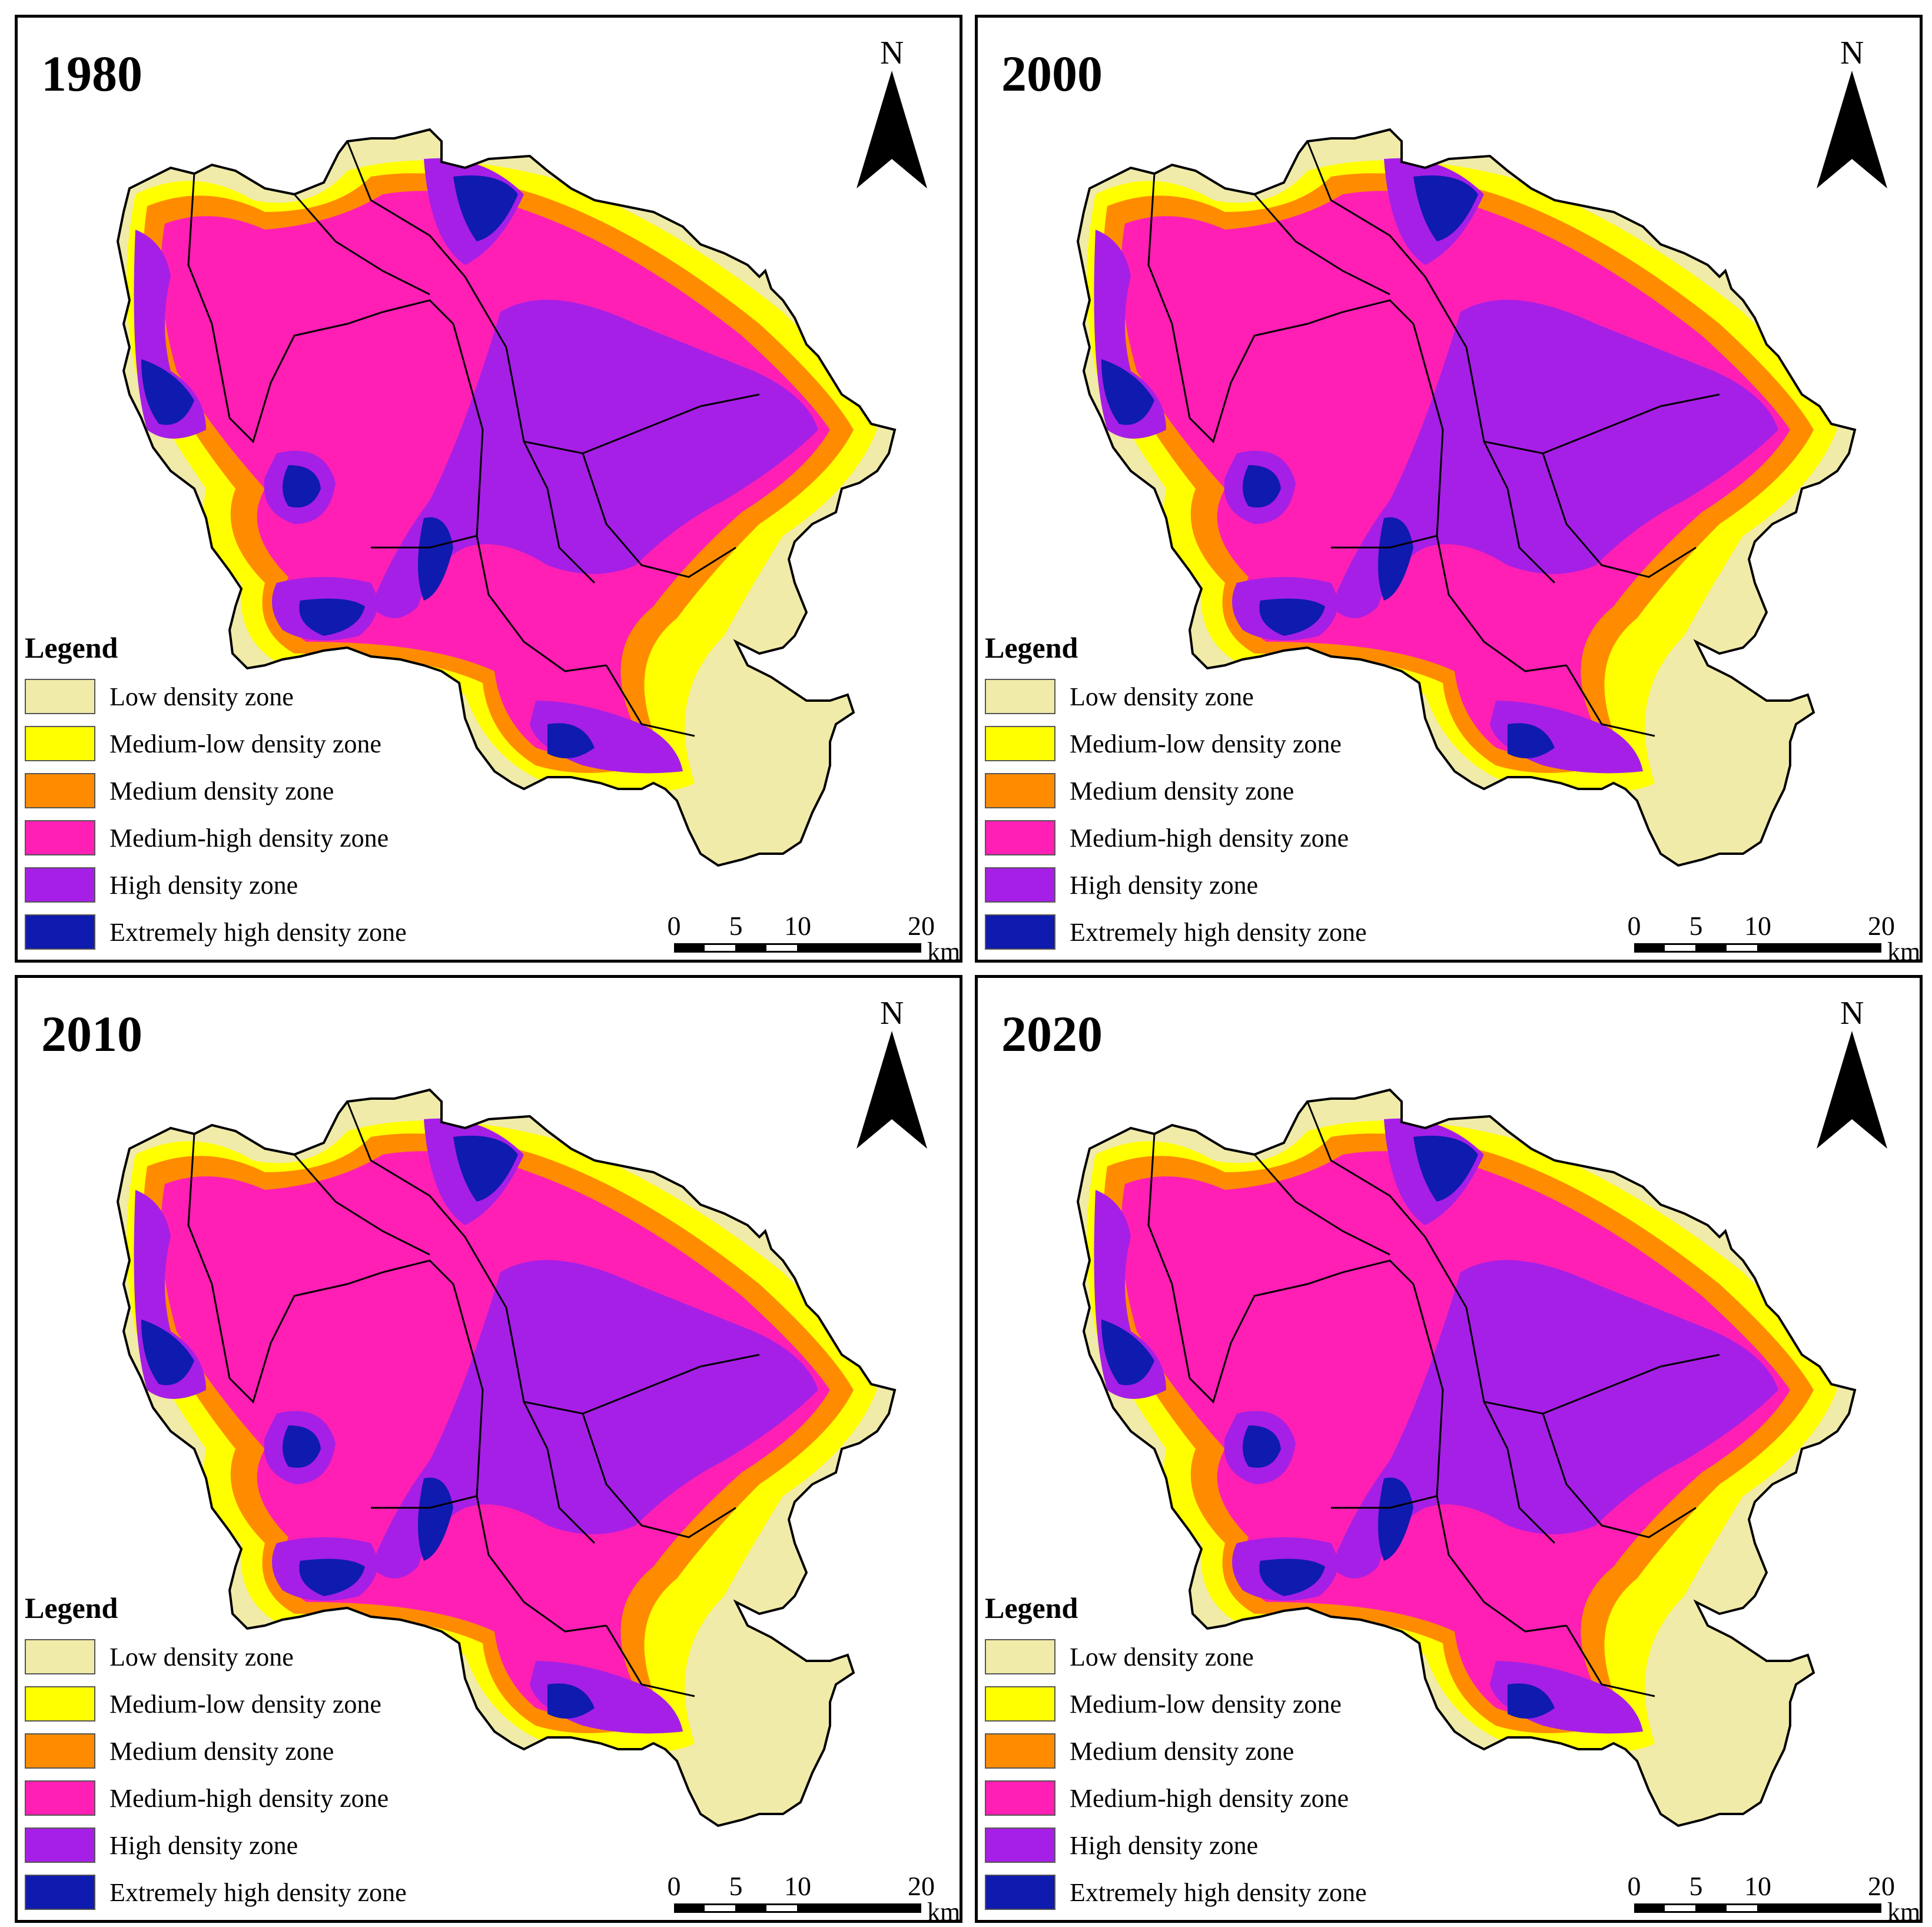 Image resolution: width=1932 pixels, height=1927 pixels. Describe the element at coordinates (1052, 1034) in the screenshot. I see `panel-year: 2020` at that location.